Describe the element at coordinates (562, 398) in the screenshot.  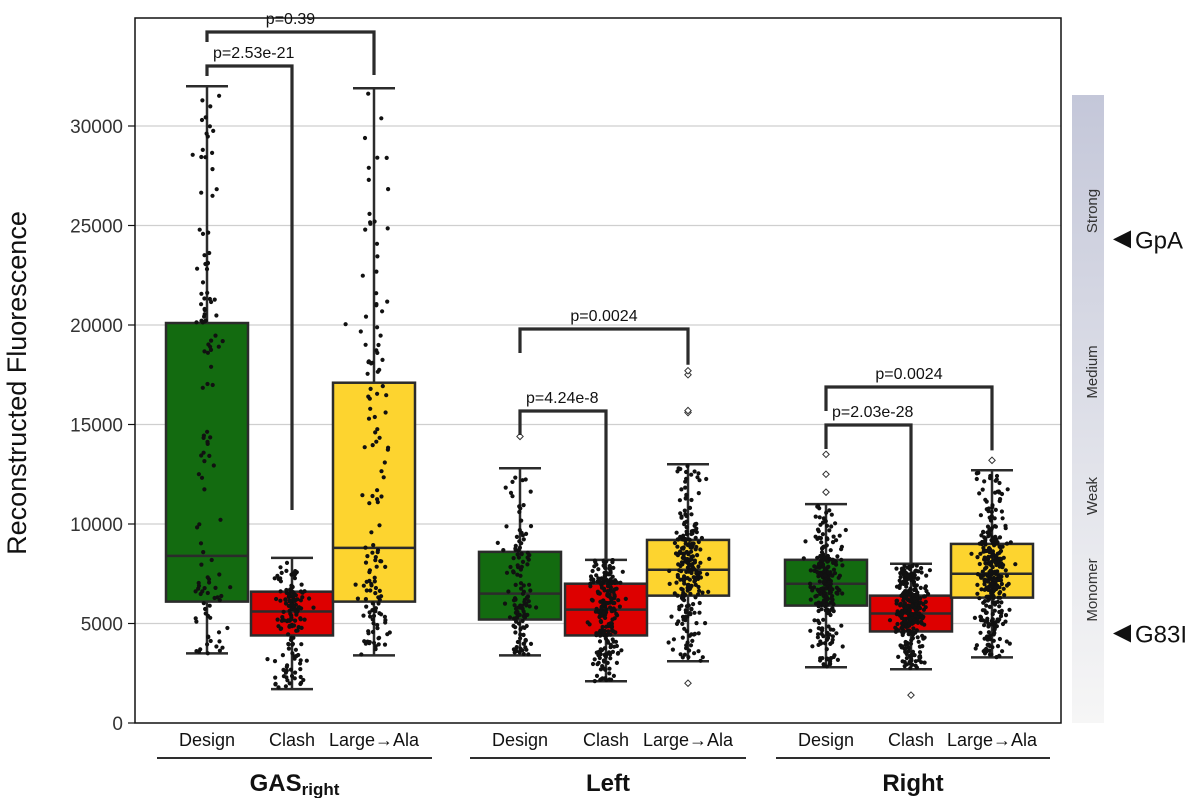
I see `p-value-label: p=4.24e-8` at that location.